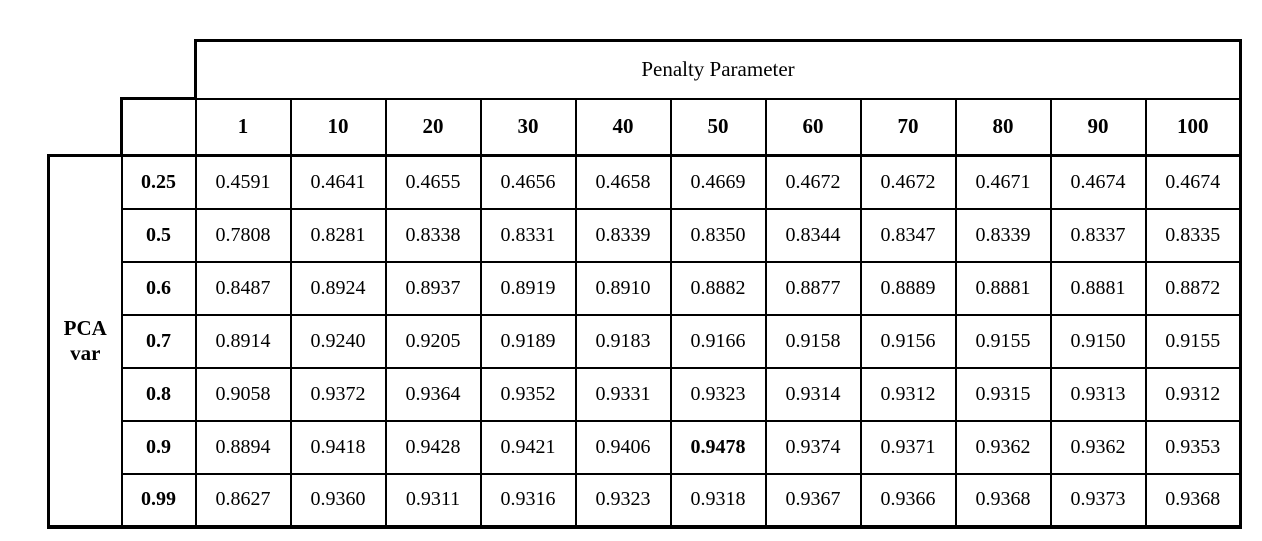  What do you see at coordinates (528, 127) in the screenshot?
I see `column-header-30: 30` at bounding box center [528, 127].